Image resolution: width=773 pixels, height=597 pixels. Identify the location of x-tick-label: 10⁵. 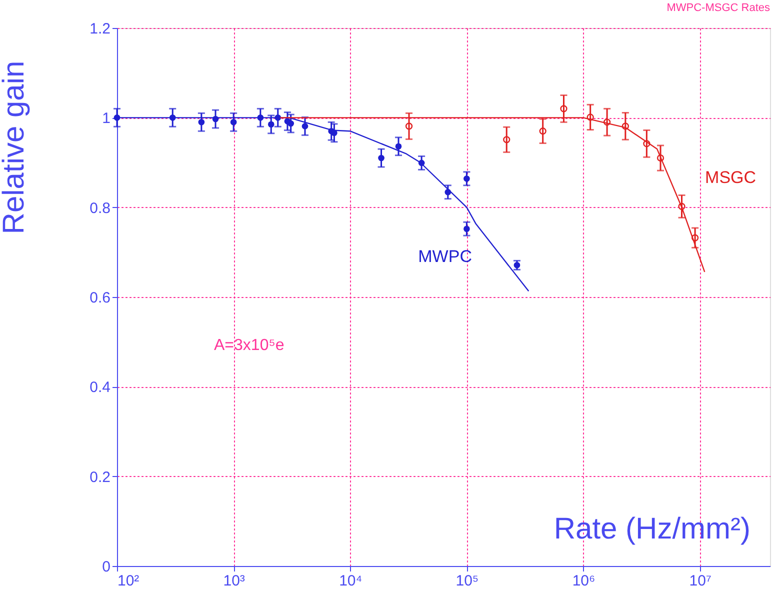
(467, 581).